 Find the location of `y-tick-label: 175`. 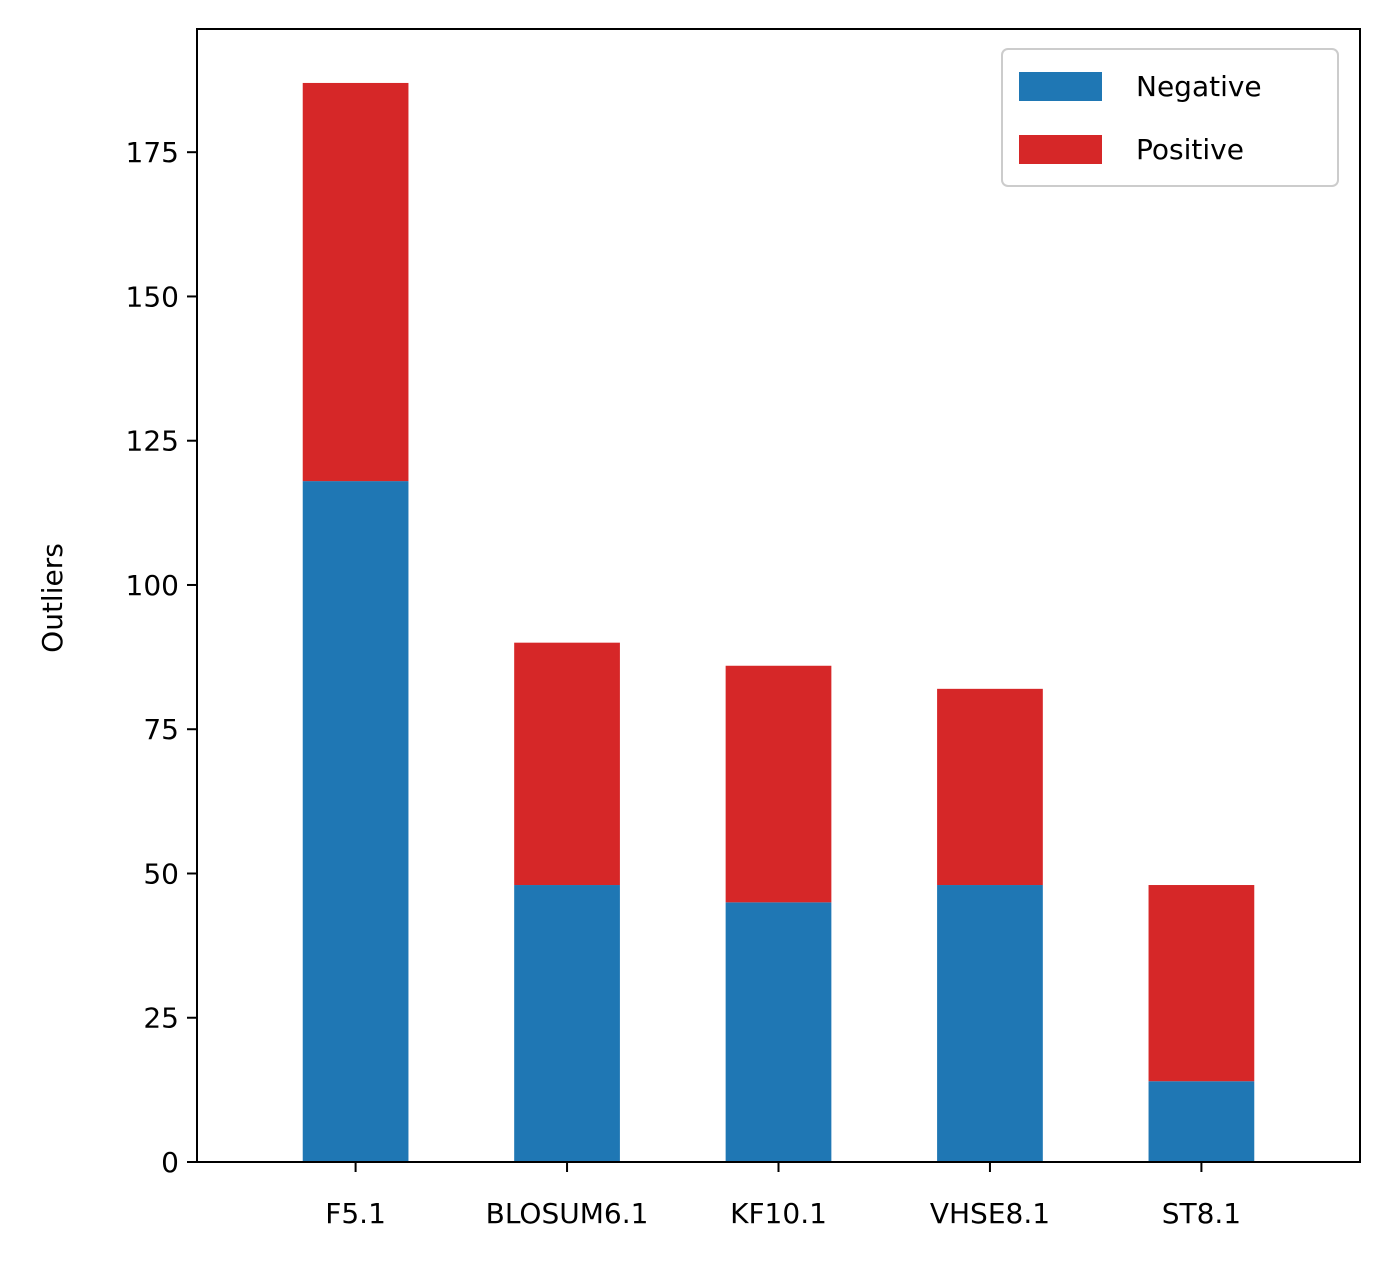

y-tick-label: 175 is located at coordinates (152, 152).